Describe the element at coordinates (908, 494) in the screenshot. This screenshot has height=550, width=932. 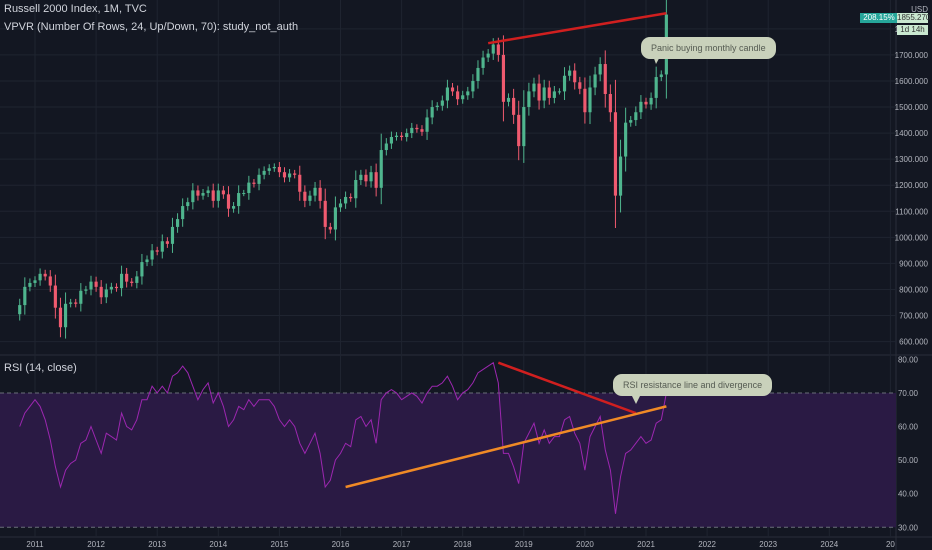
I see `rsi-tick-label: 40.00` at that location.